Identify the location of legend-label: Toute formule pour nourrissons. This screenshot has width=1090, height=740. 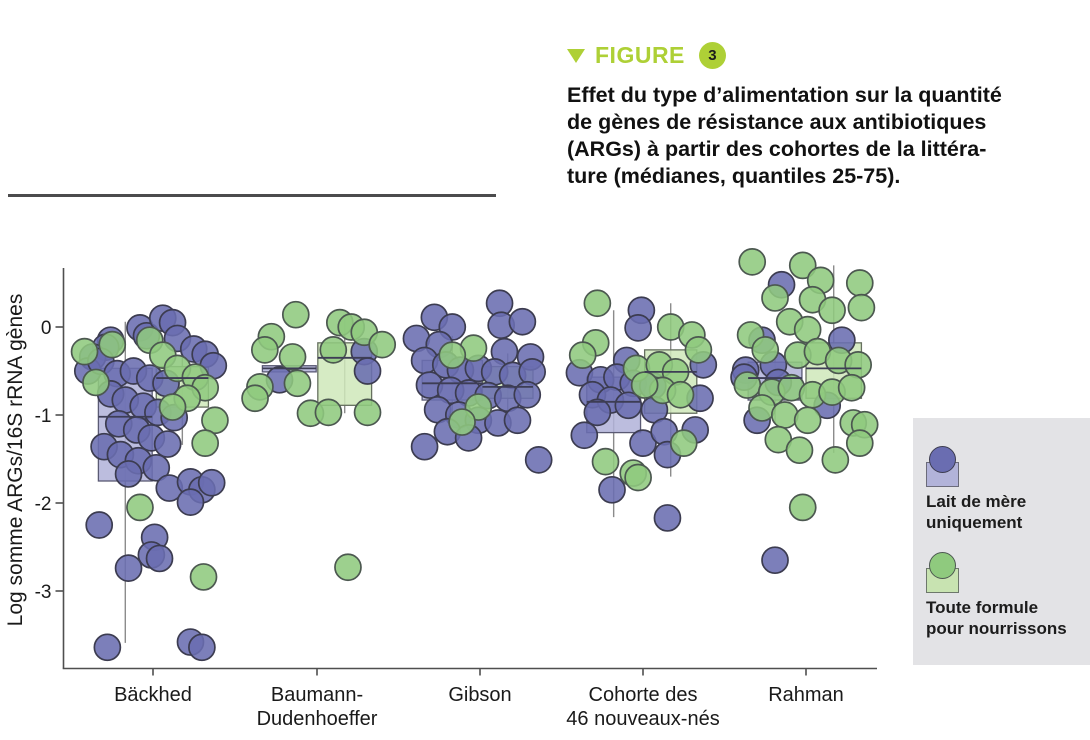
(996, 618).